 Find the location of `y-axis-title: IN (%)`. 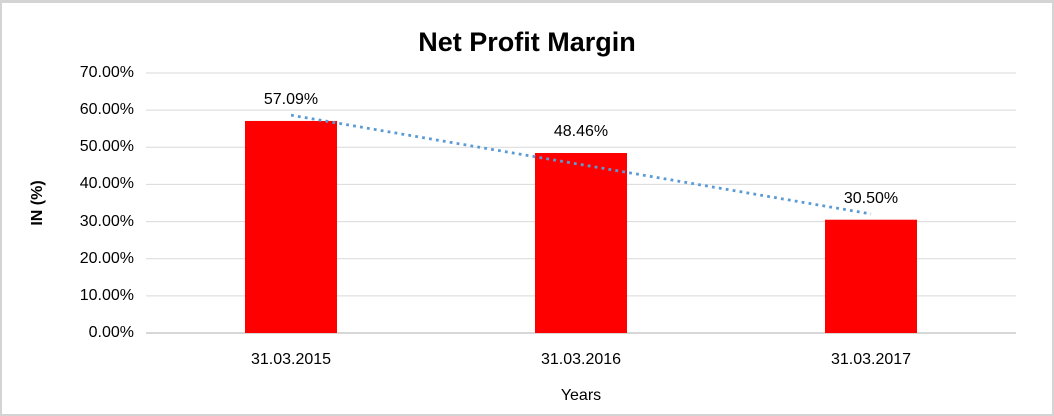

y-axis-title: IN (%) is located at coordinates (37, 203).